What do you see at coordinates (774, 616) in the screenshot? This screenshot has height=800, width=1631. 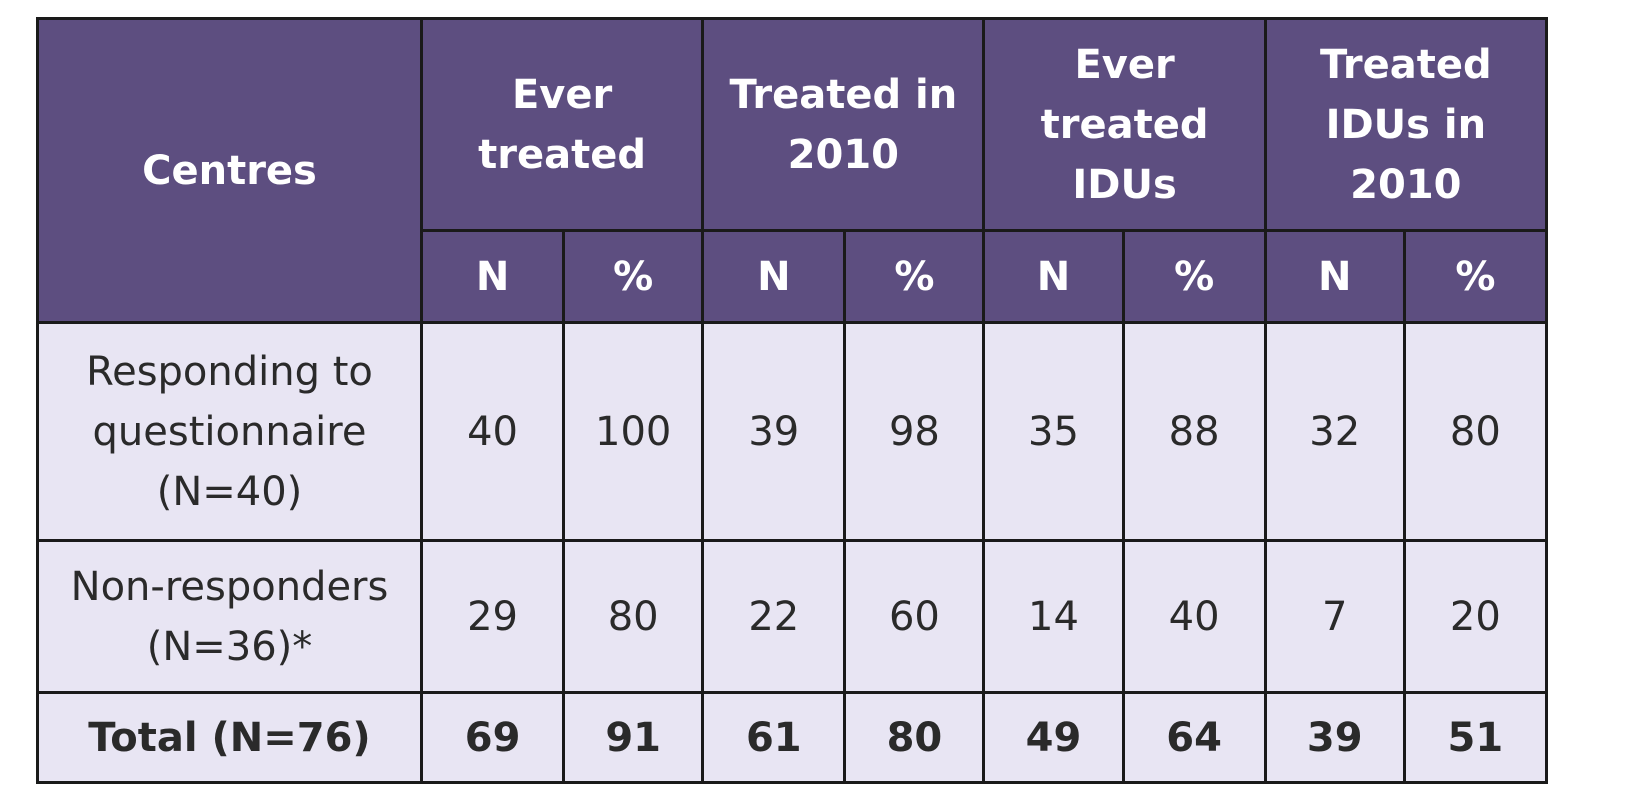 I see `table-cell: 22` at bounding box center [774, 616].